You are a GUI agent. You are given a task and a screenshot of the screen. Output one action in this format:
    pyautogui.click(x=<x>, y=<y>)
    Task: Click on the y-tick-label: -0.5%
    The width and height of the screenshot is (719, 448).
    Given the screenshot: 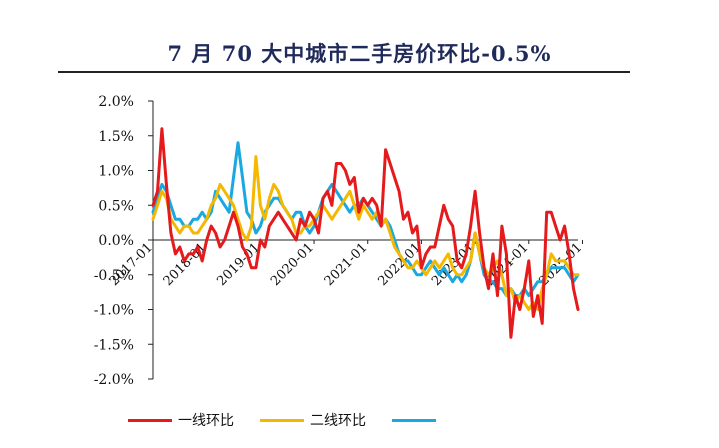 What is the action you would take?
    pyautogui.click(x=114, y=276)
    